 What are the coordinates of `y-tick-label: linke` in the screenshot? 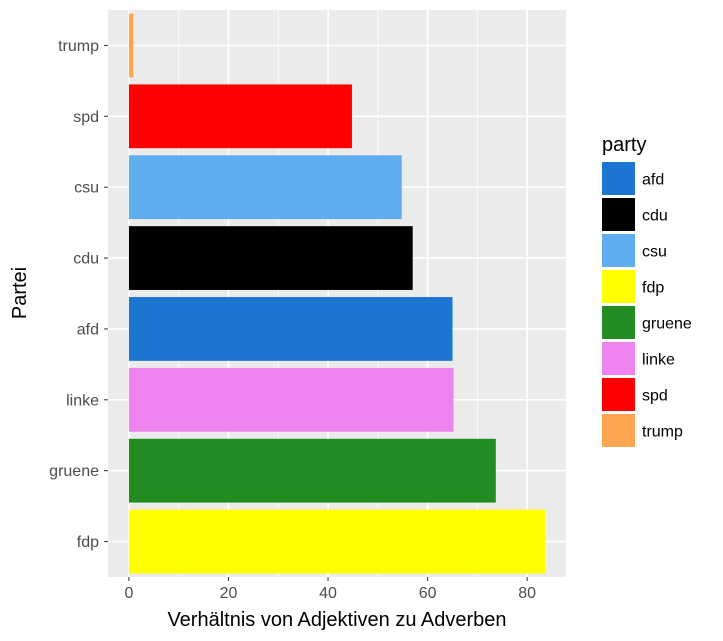 It's located at (82, 400).